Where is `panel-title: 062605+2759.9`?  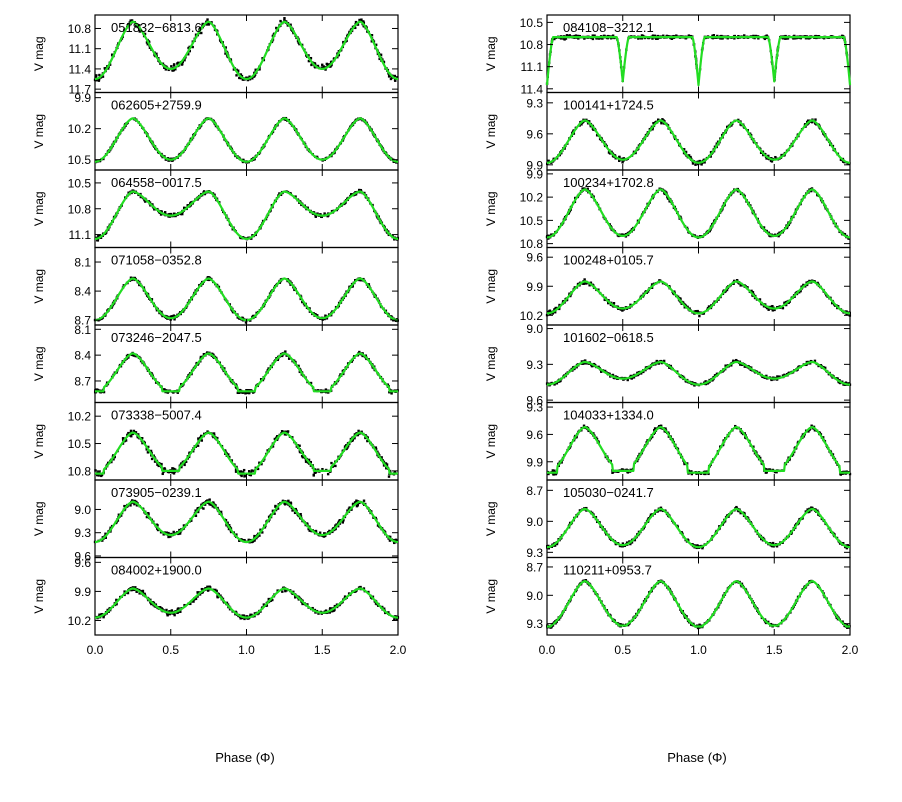
panel-title: 062605+2759.9 is located at coordinates (156, 105).